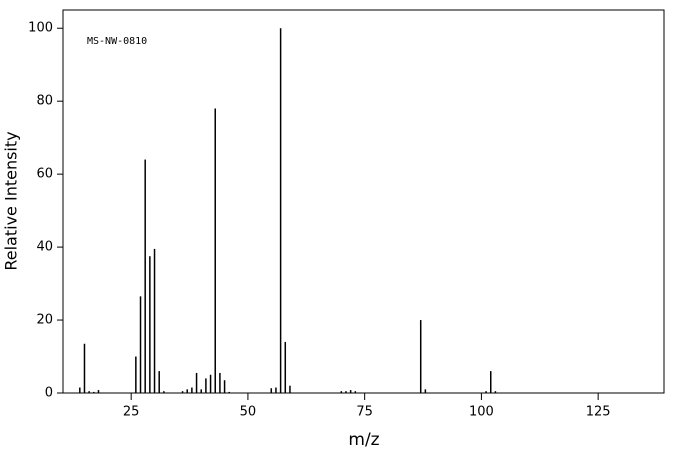 This screenshot has width=676, height=455. I want to click on x-tick-label: 100, so click(481, 412).